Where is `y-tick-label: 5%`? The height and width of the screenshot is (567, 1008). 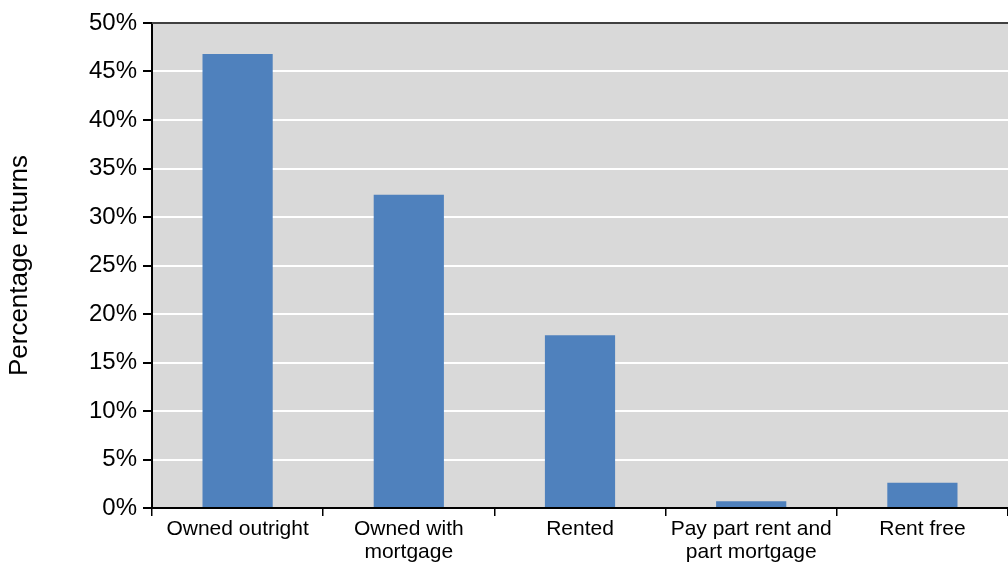 y-tick-label: 5% is located at coordinates (119, 458).